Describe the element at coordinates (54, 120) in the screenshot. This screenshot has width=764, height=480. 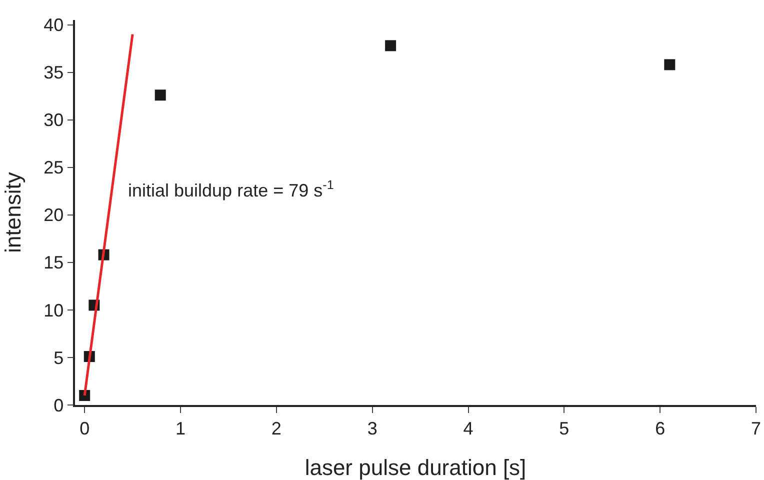
I see `y-tick-label: 30` at that location.